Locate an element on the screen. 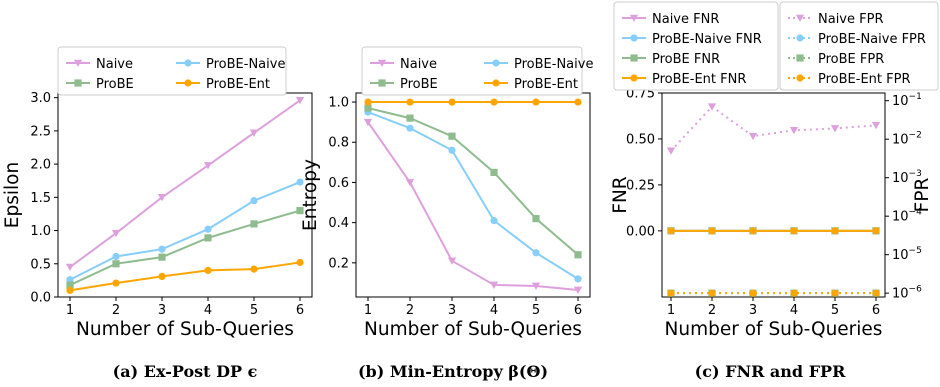 The height and width of the screenshot is (387, 940). y-tick-label: 0.50 is located at coordinates (640, 139).